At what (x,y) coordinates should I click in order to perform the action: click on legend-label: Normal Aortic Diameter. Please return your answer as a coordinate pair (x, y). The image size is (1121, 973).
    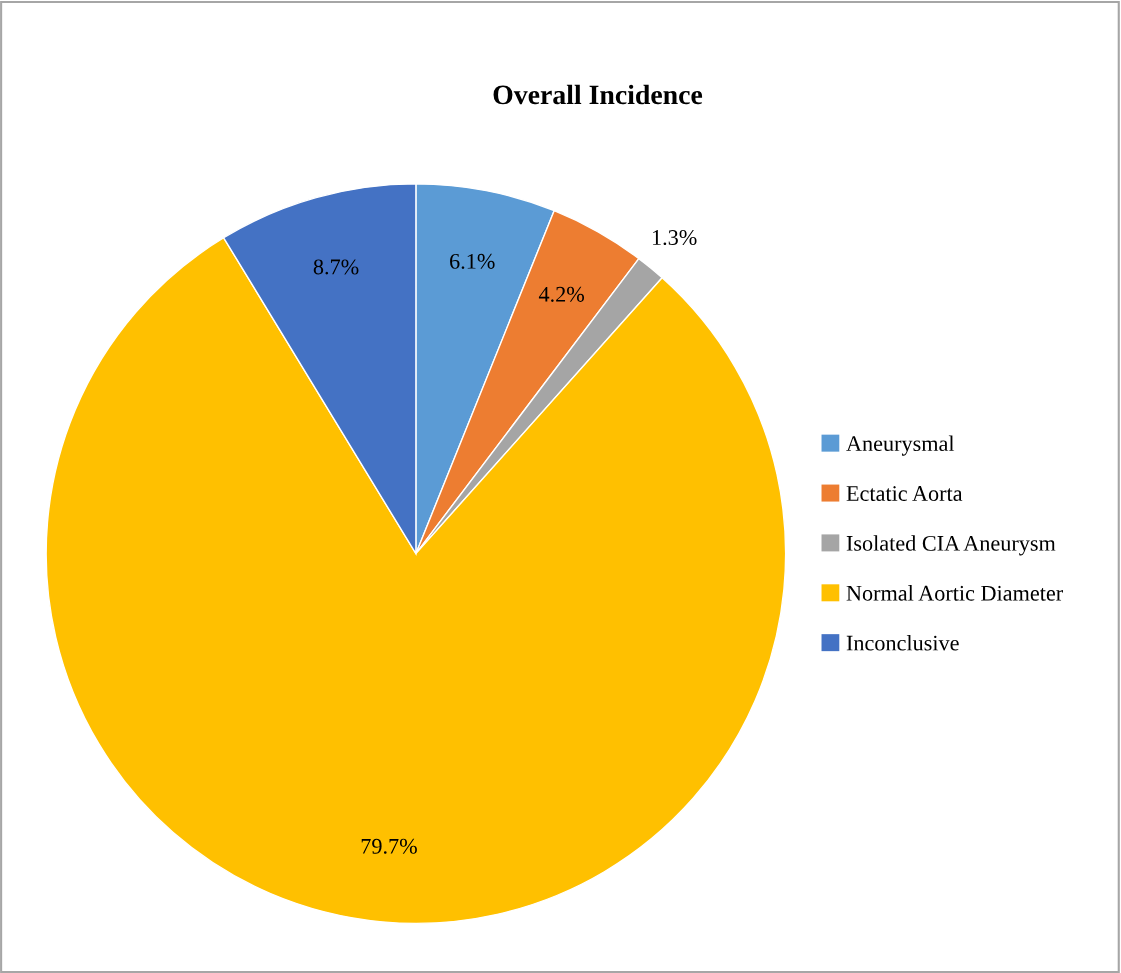
    Looking at the image, I should click on (954, 593).